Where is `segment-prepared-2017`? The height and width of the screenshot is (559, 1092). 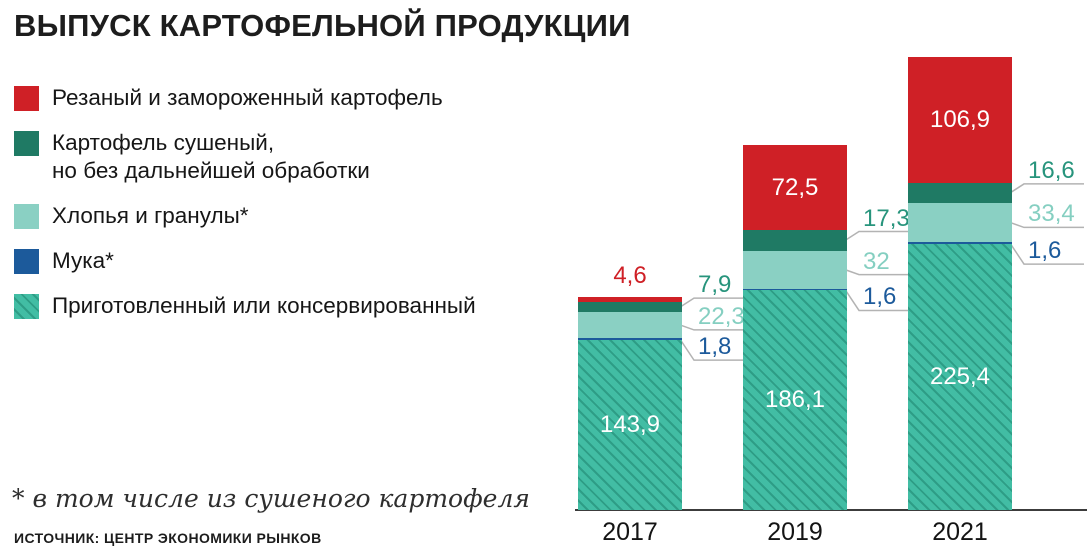
segment-prepared-2017 is located at coordinates (630, 425).